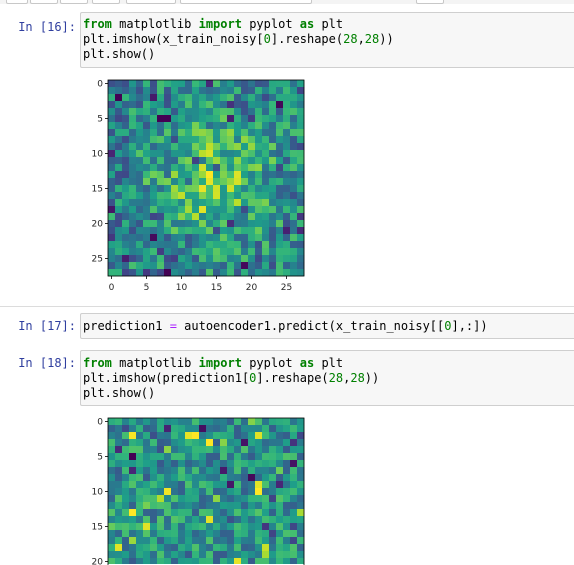 The height and width of the screenshot is (565, 574). I want to click on cell-type-select, so click(246, 2).